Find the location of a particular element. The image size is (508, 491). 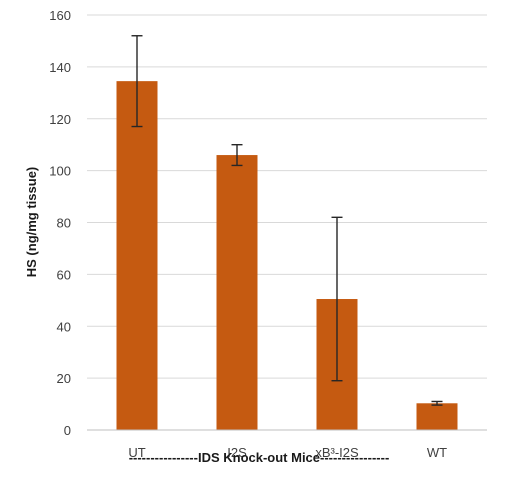

x-tick-label: WT is located at coordinates (437, 452).